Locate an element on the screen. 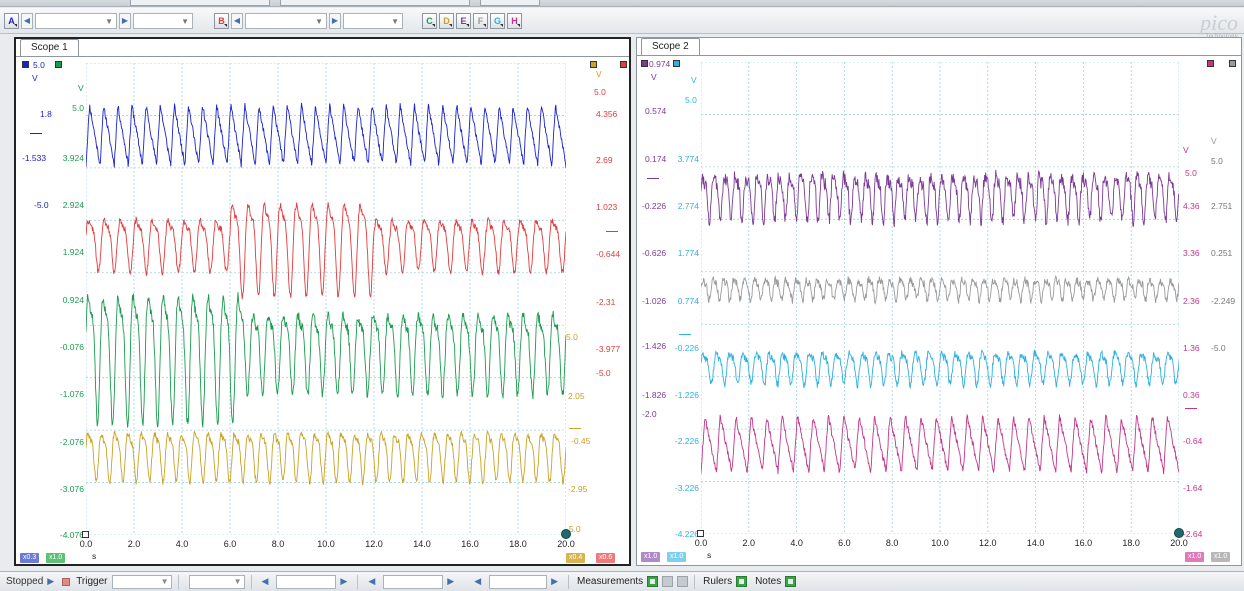 The width and height of the screenshot is (1244, 591). run-icon: ▶ is located at coordinates (51, 581).